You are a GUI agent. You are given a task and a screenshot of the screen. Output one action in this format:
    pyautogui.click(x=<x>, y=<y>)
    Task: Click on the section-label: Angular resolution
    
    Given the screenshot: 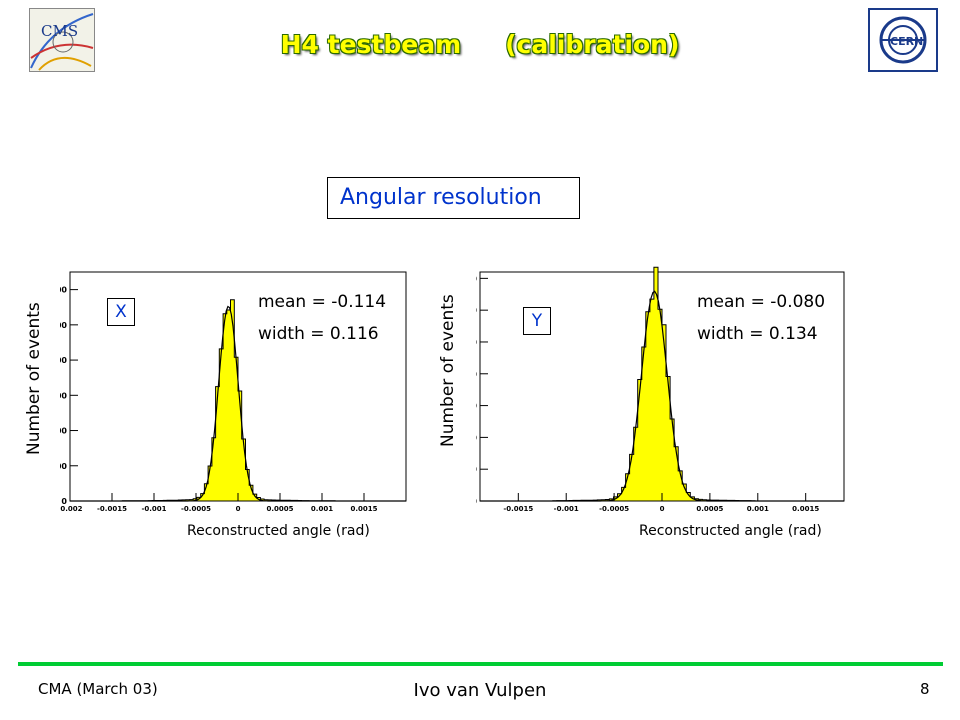 What is the action you would take?
    pyautogui.click(x=453, y=198)
    